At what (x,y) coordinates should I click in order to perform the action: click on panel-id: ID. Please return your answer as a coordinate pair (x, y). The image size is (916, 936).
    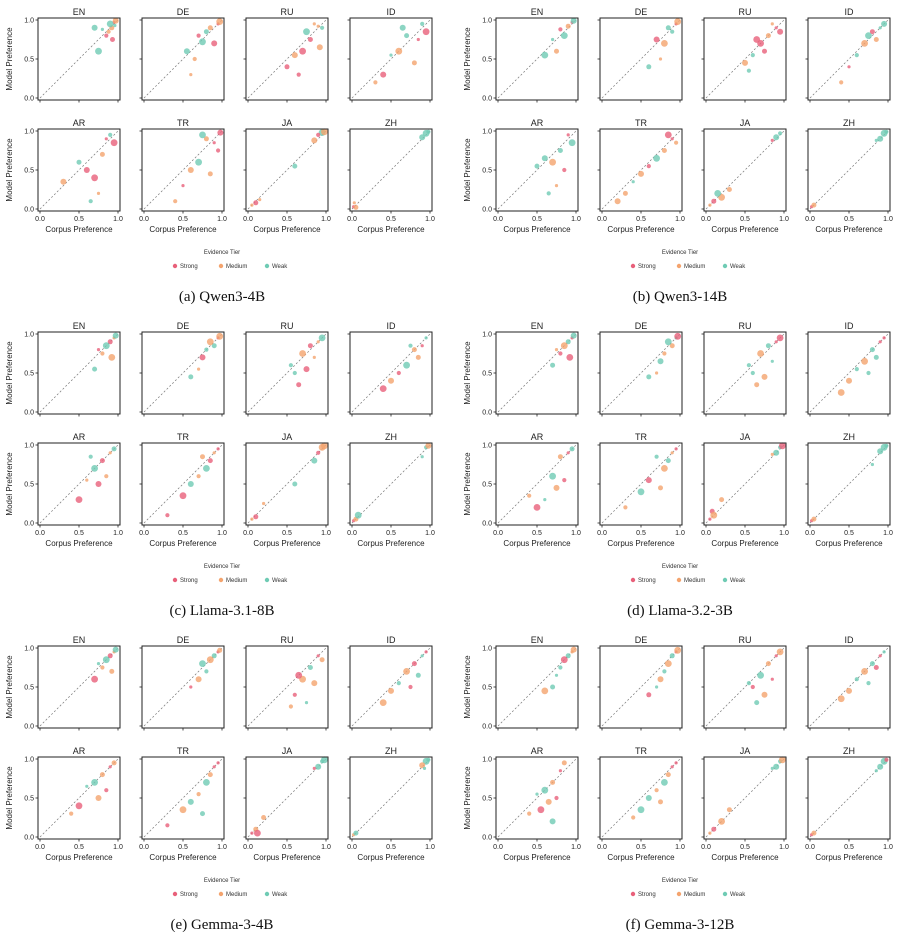
    Looking at the image, I should click on (848, 55).